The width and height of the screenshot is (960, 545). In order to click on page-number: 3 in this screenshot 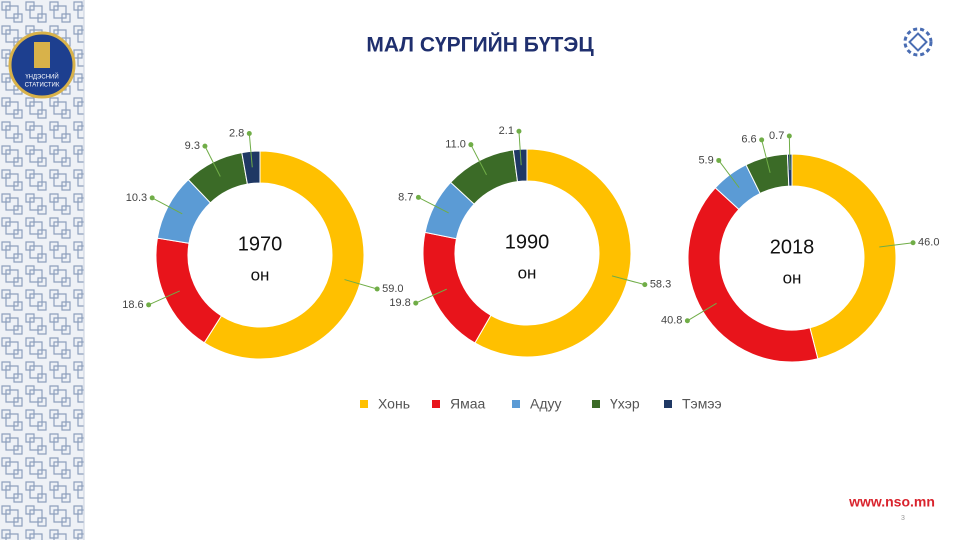, I will do `click(903, 518)`.